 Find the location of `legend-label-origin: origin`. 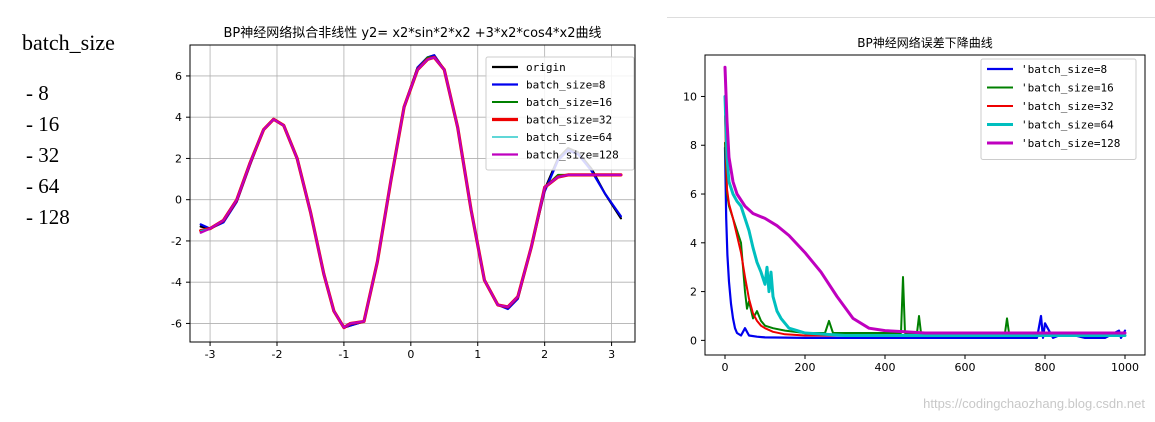

legend-label-origin: origin is located at coordinates (546, 67).